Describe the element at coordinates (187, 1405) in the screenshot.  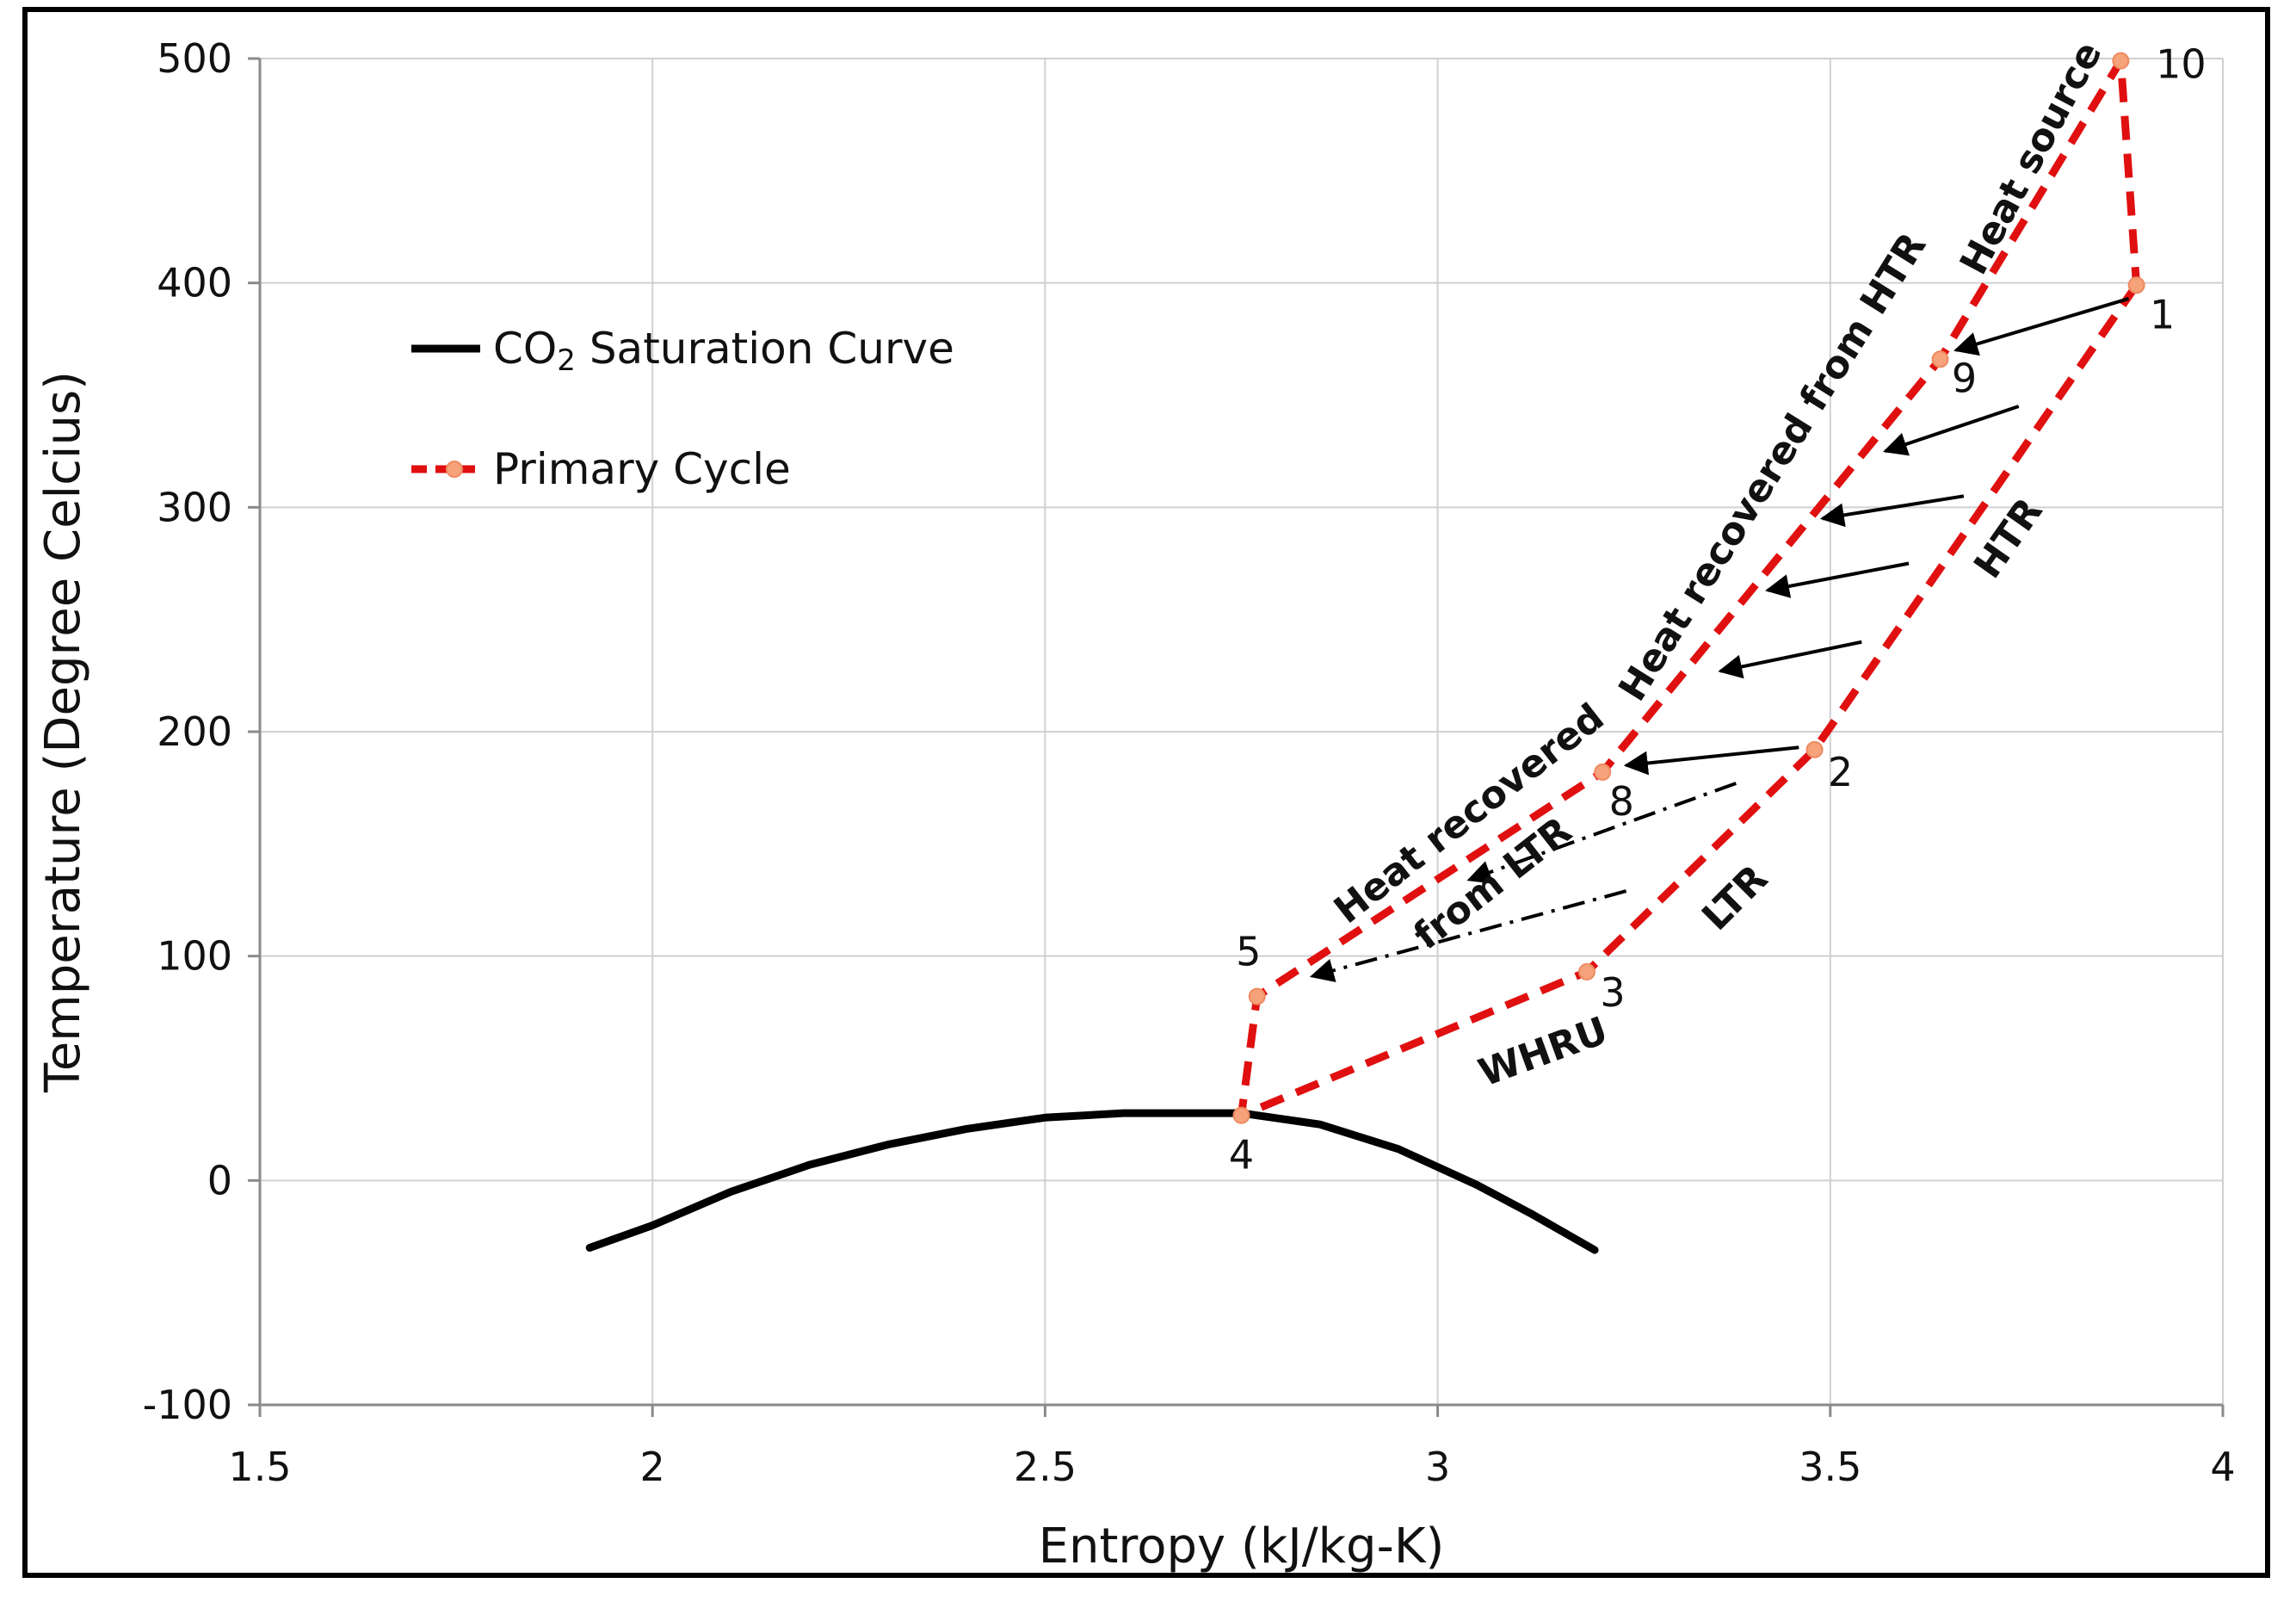
I see `y-tick-label: -100` at that location.